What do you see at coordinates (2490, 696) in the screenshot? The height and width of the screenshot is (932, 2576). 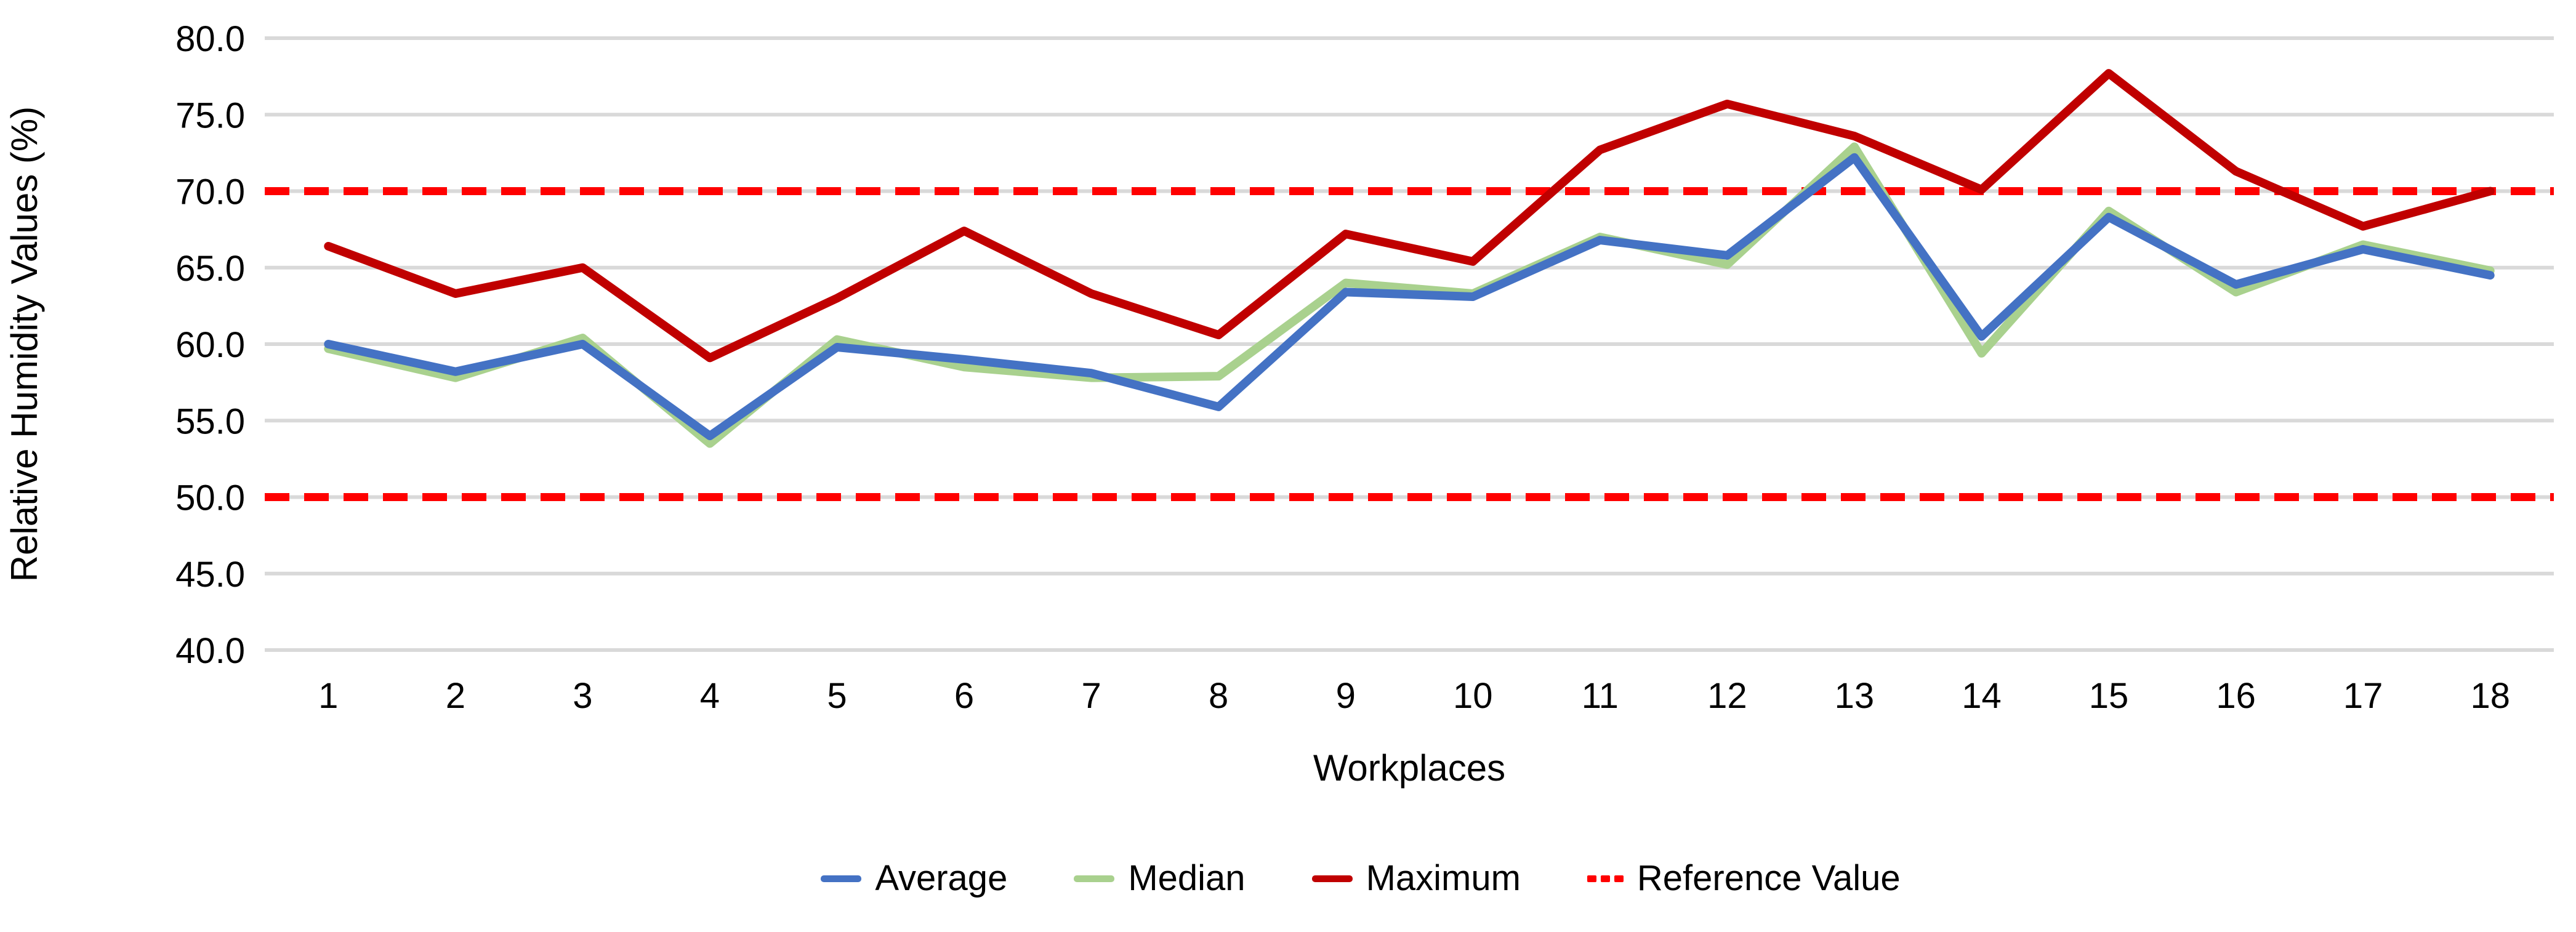 I see `x-tick-label: 18` at bounding box center [2490, 696].